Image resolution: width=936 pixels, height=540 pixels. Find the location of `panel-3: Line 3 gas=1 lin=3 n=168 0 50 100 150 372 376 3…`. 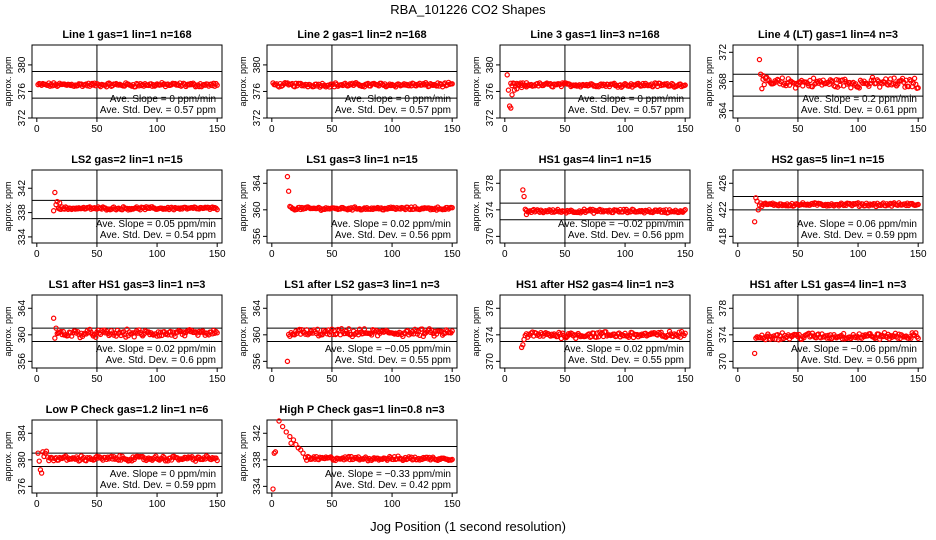

panel-3: Line 3 gas=1 lin=3 n=168 0 50 100 150 372 376 3… is located at coordinates (582, 82).